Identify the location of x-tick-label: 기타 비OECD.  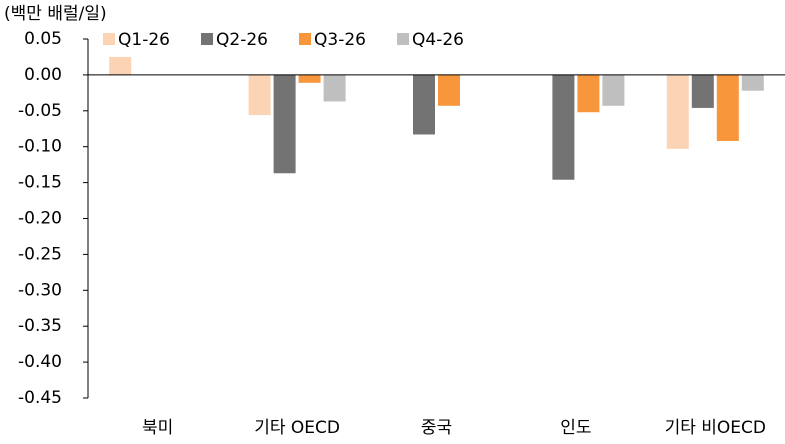
(715, 428).